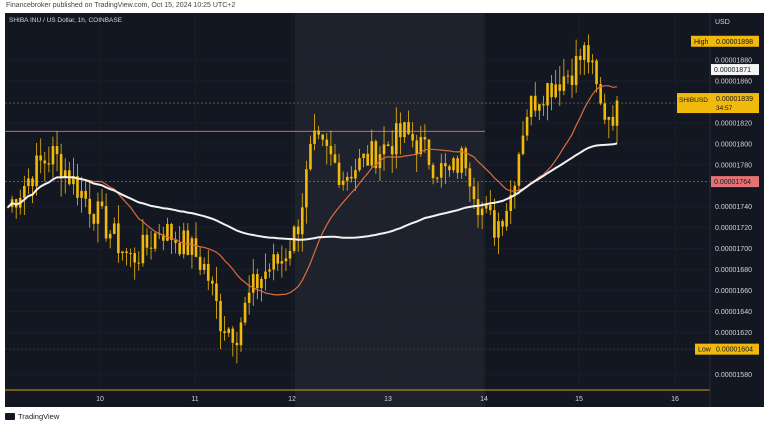 Image resolution: width=768 pixels, height=425 pixels. What do you see at coordinates (733, 228) in the screenshot?
I see `price-tick-label: 0.00001720` at bounding box center [733, 228].